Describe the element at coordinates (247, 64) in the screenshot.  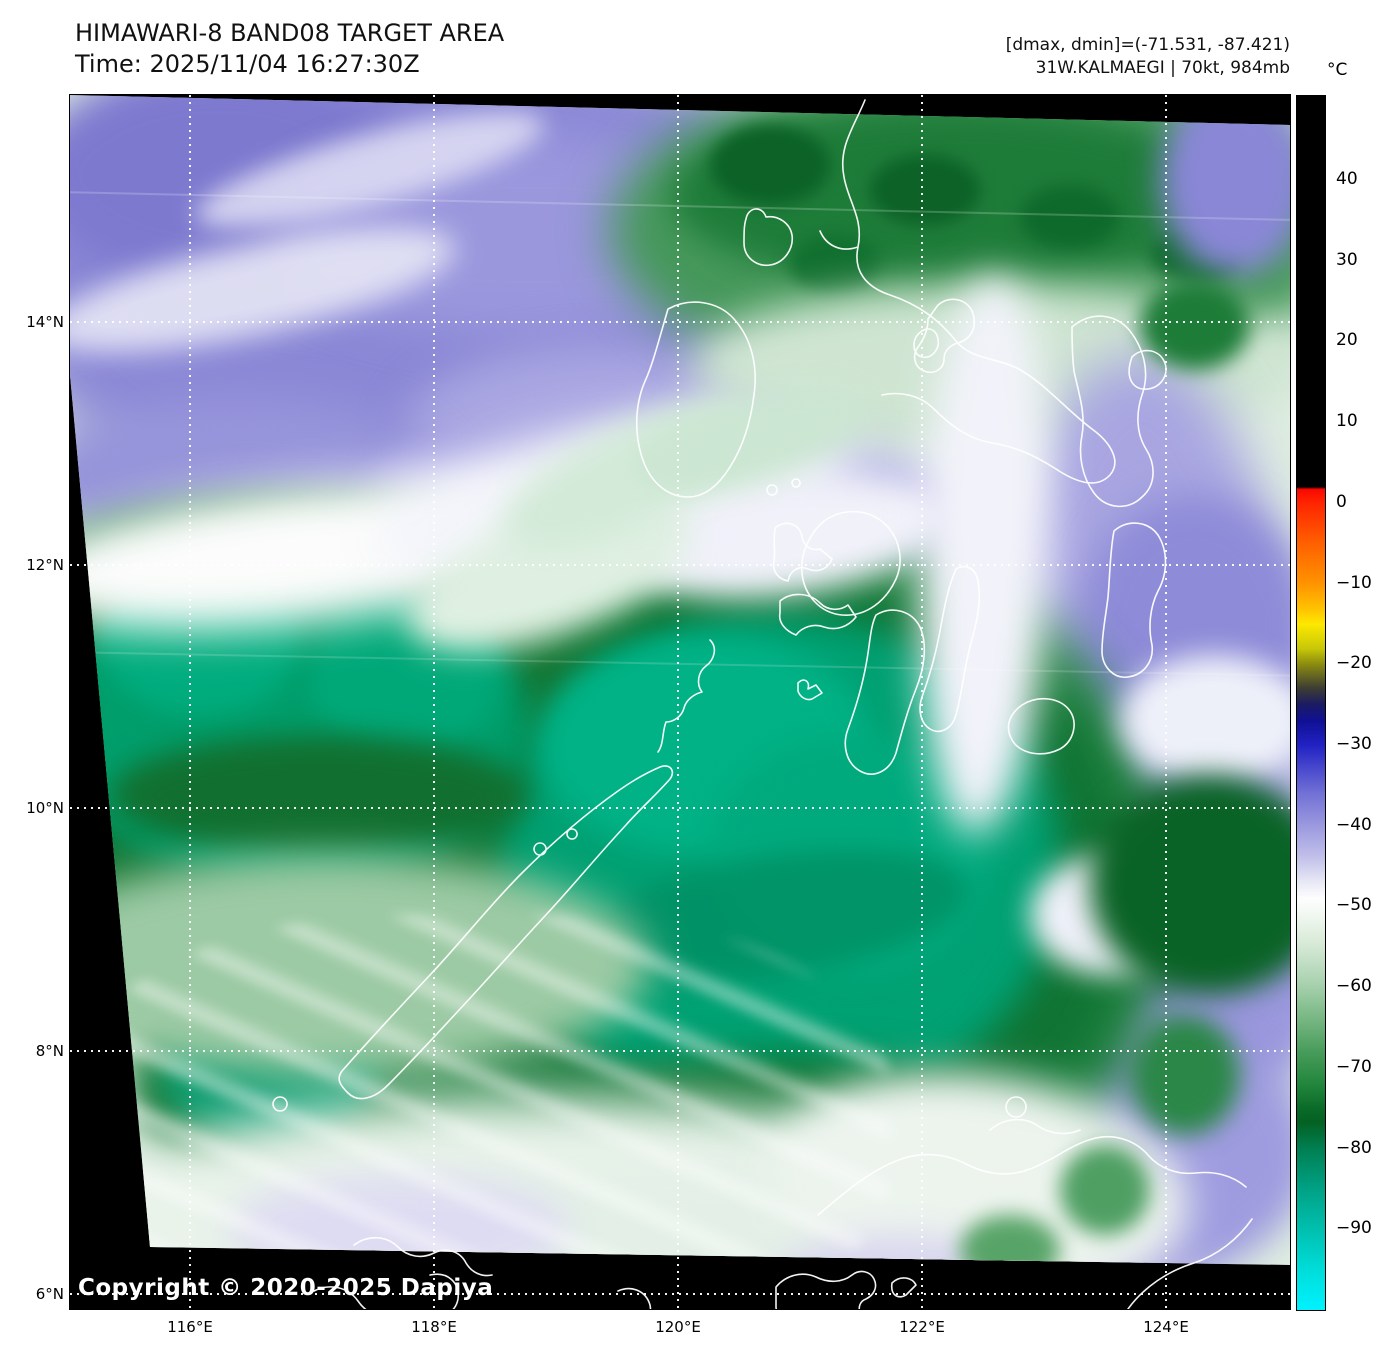
I see `timestamp: Time: 2025/11/04 16:27:30Z` at that location.